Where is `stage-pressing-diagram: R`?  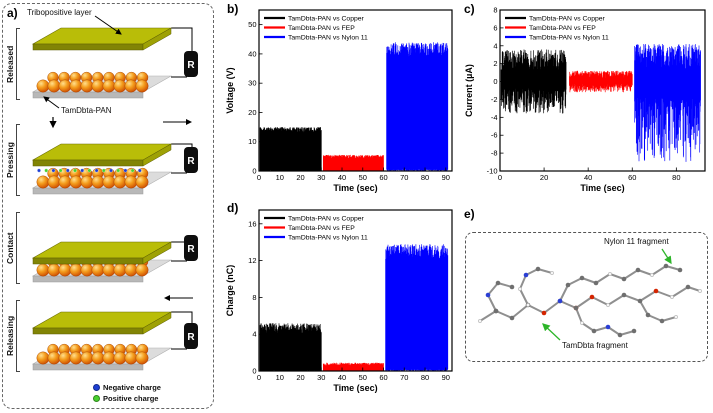
stage-pressing-diagram: R is located at coordinates (114, 157).